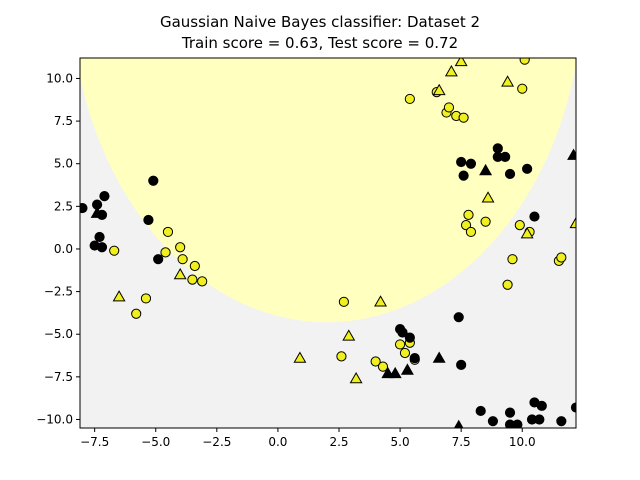 This screenshot has width=640, height=480. What do you see at coordinates (308, 438) in the screenshot?
I see `x-axis: −7.5 −5.0 −2.5 0.0 2.5 5.0 7.5 10.0` at bounding box center [308, 438].